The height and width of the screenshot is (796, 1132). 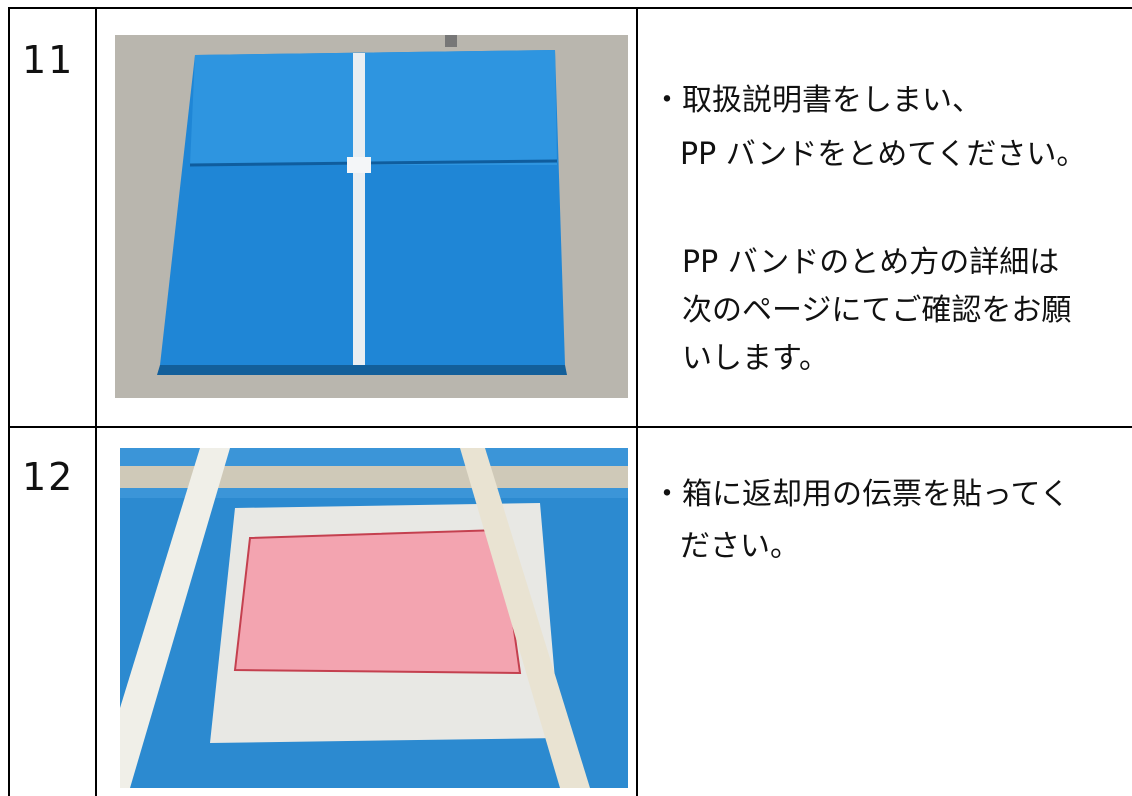 What do you see at coordinates (877, 310) in the screenshot?
I see `note-line: 次のページにてご確認をお願` at bounding box center [877, 310].